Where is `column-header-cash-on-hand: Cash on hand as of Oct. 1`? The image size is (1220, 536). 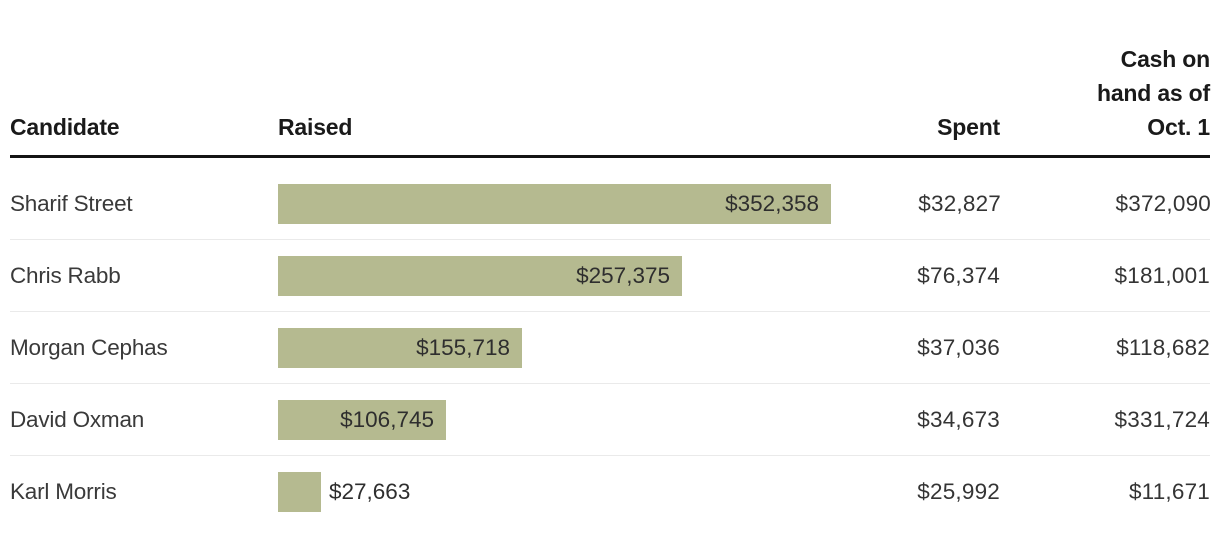
column-header-cash-on-hand: Cash on hand as of Oct. 1 is located at coordinates (1153, 93).